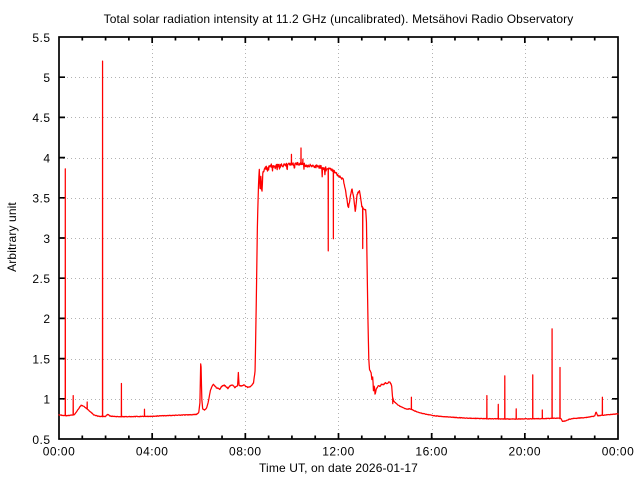 The height and width of the screenshot is (480, 640). Describe the element at coordinates (431, 452) in the screenshot. I see `svg-text: 16:00` at that location.